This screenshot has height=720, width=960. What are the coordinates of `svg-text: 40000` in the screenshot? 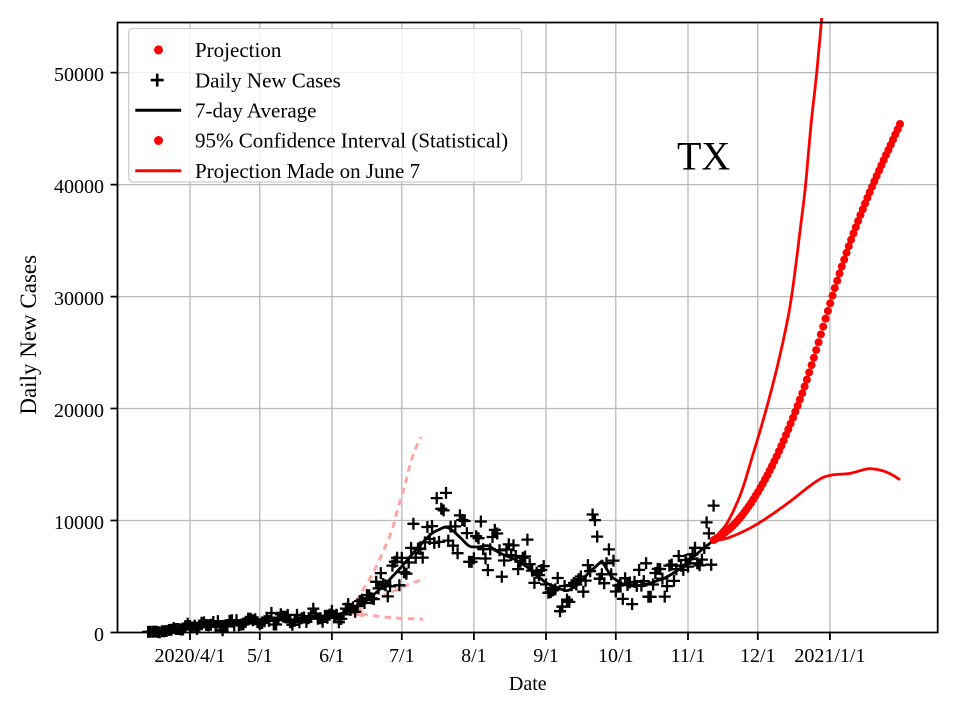 It's located at (79, 187).